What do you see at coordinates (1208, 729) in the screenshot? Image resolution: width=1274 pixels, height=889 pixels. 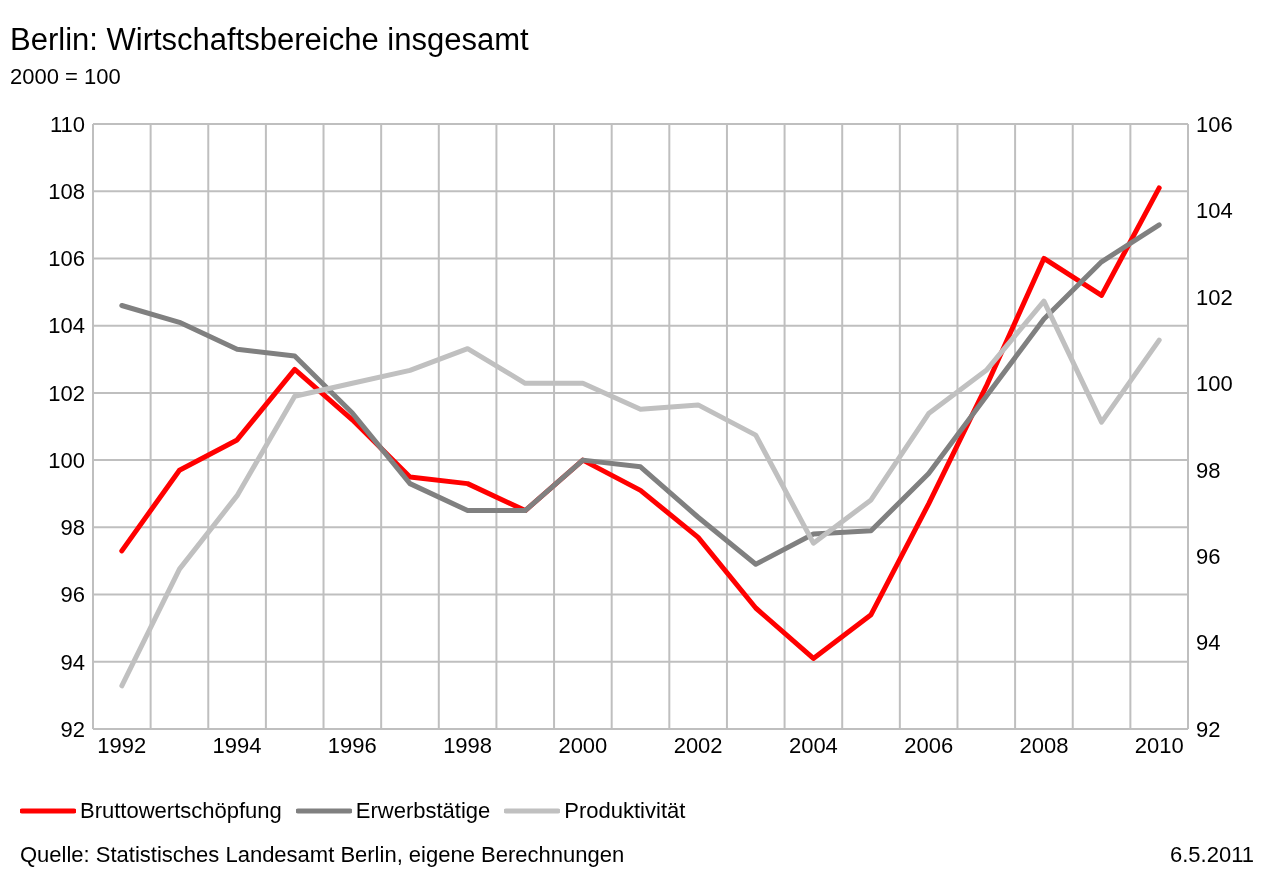 I see `y2-tick-label: 92` at bounding box center [1208, 729].